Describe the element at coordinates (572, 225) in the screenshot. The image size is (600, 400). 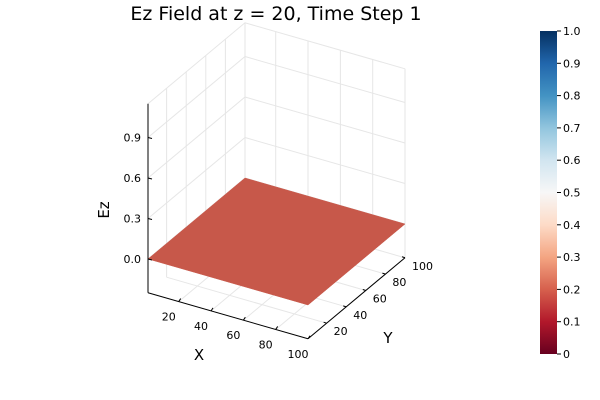
I see `colorbar-tick-label-4: 0.4` at that location.